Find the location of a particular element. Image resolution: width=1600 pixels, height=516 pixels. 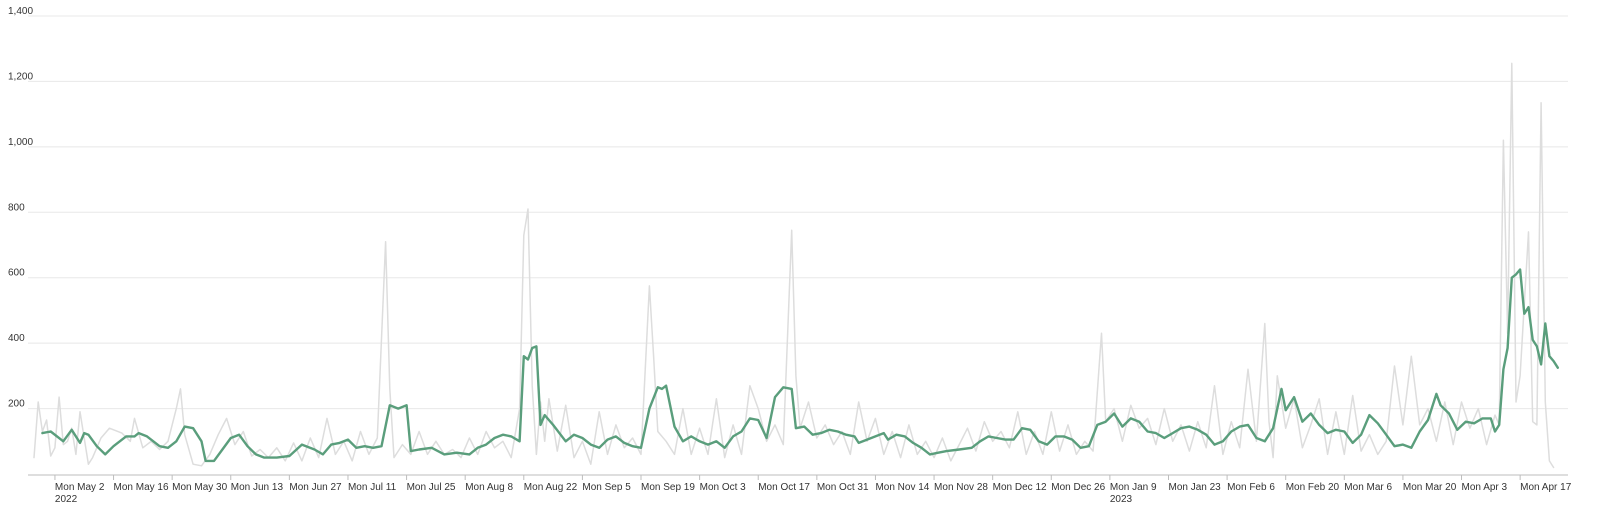

x-tick-label: Mon Jul 11 is located at coordinates (372, 487).